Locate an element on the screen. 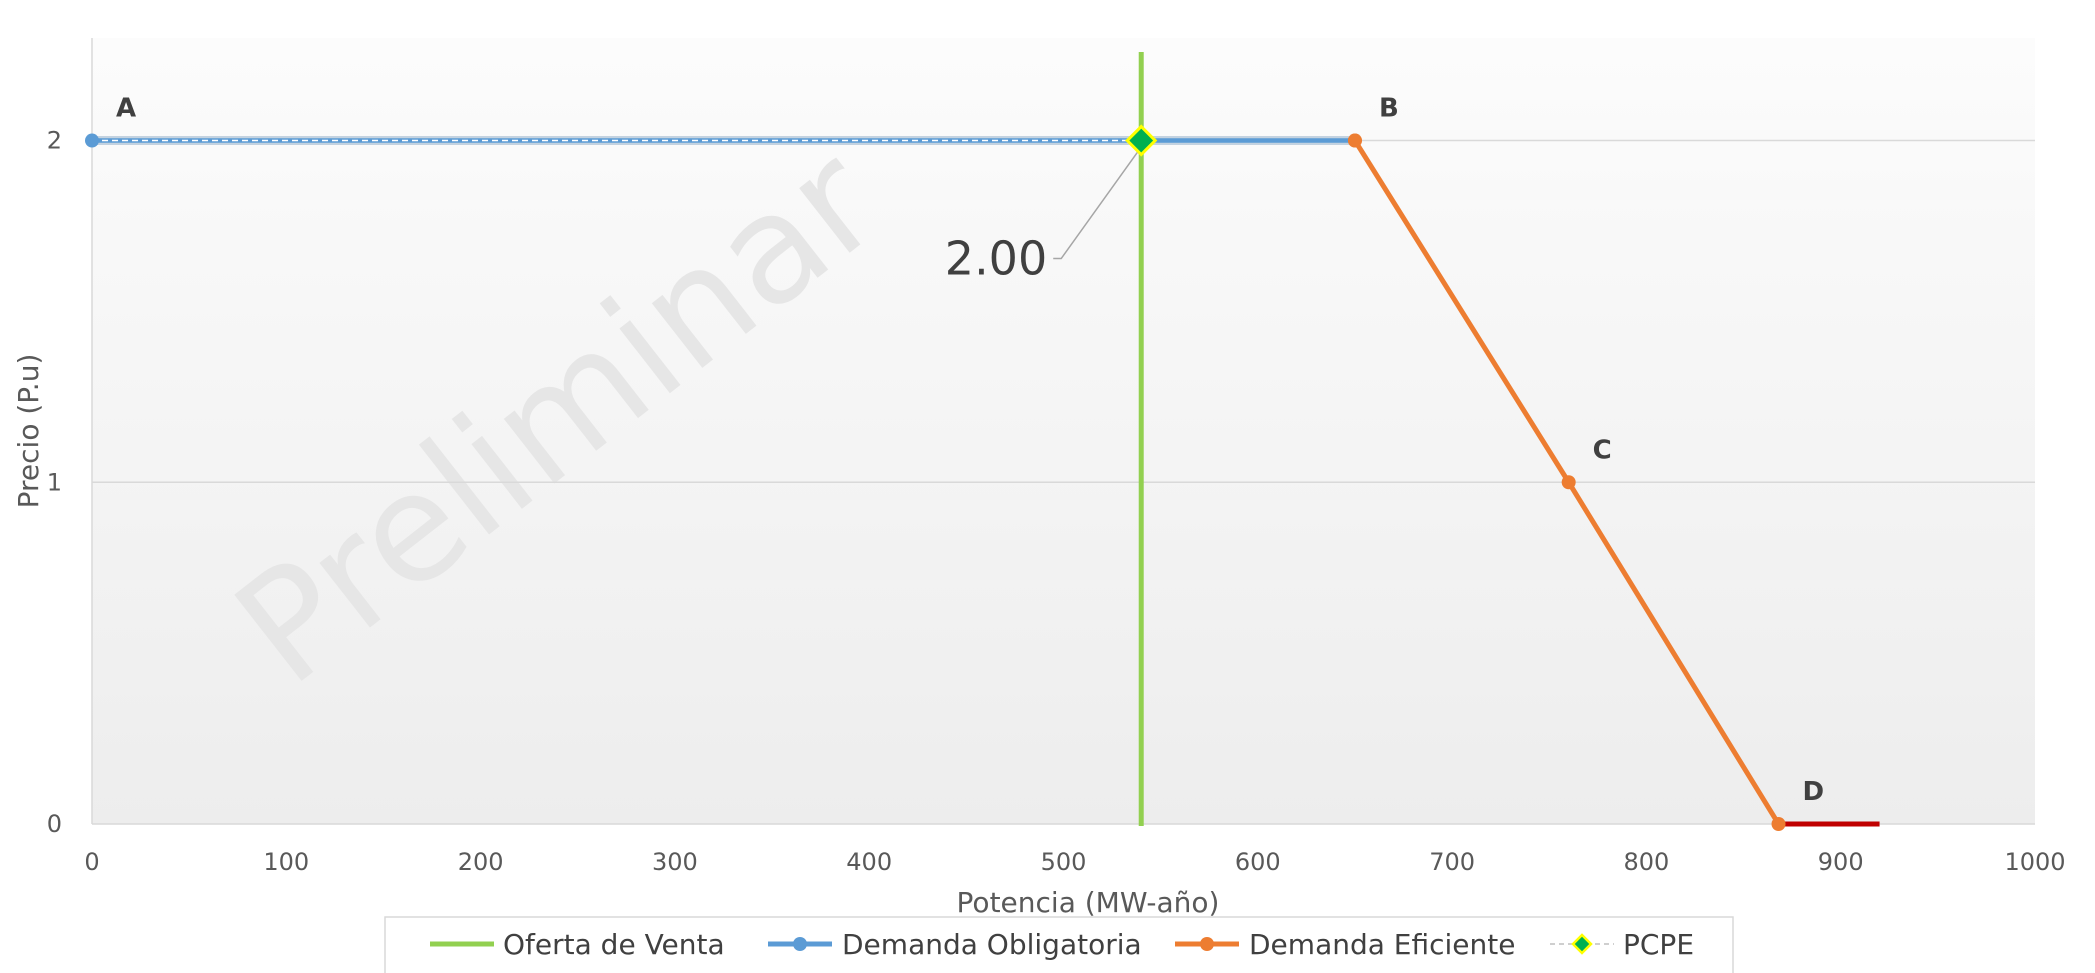 This screenshot has height=973, width=2095. y-tick-label: 1 is located at coordinates (54, 482).